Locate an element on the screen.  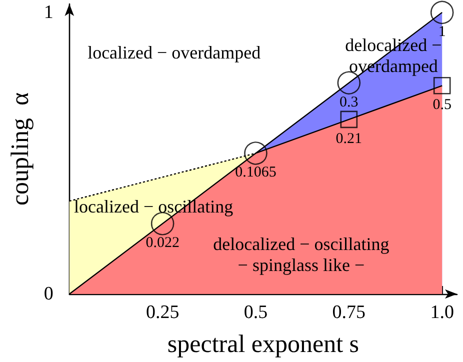
annotation: 0.5 is located at coordinates (442, 105).